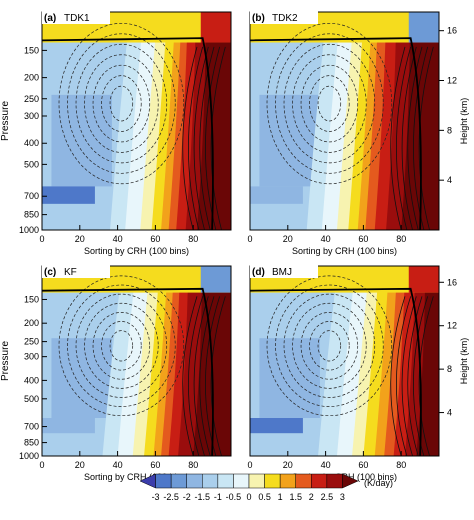 This screenshot has height=520, width=474. Describe the element at coordinates (311, 497) in the screenshot. I see `colorbar-label: 2` at that location.